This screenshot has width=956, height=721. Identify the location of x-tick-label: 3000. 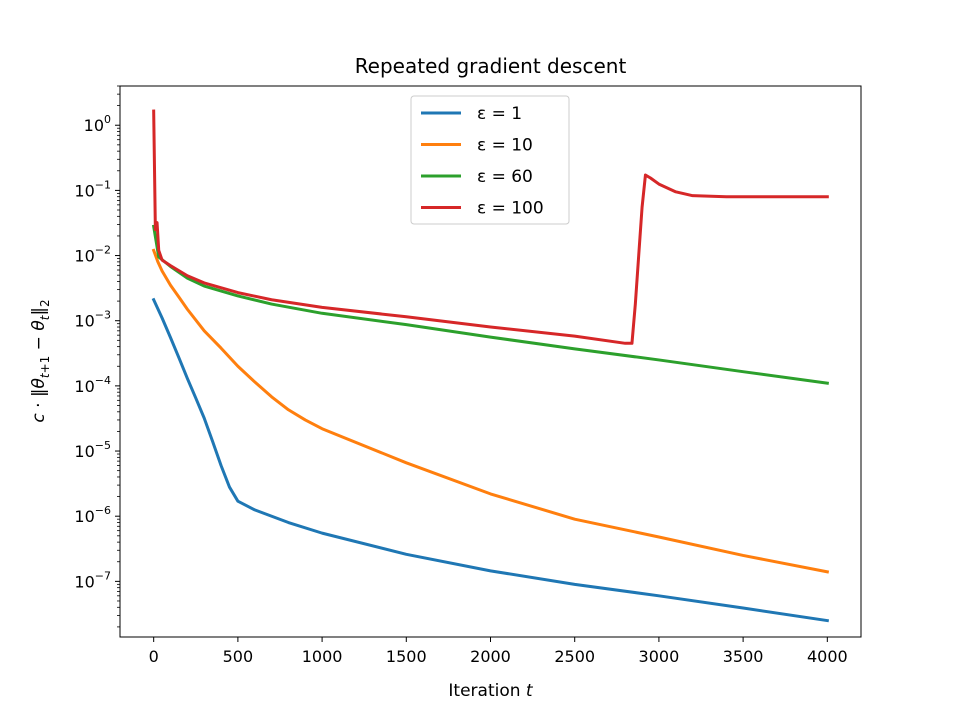
(659, 656).